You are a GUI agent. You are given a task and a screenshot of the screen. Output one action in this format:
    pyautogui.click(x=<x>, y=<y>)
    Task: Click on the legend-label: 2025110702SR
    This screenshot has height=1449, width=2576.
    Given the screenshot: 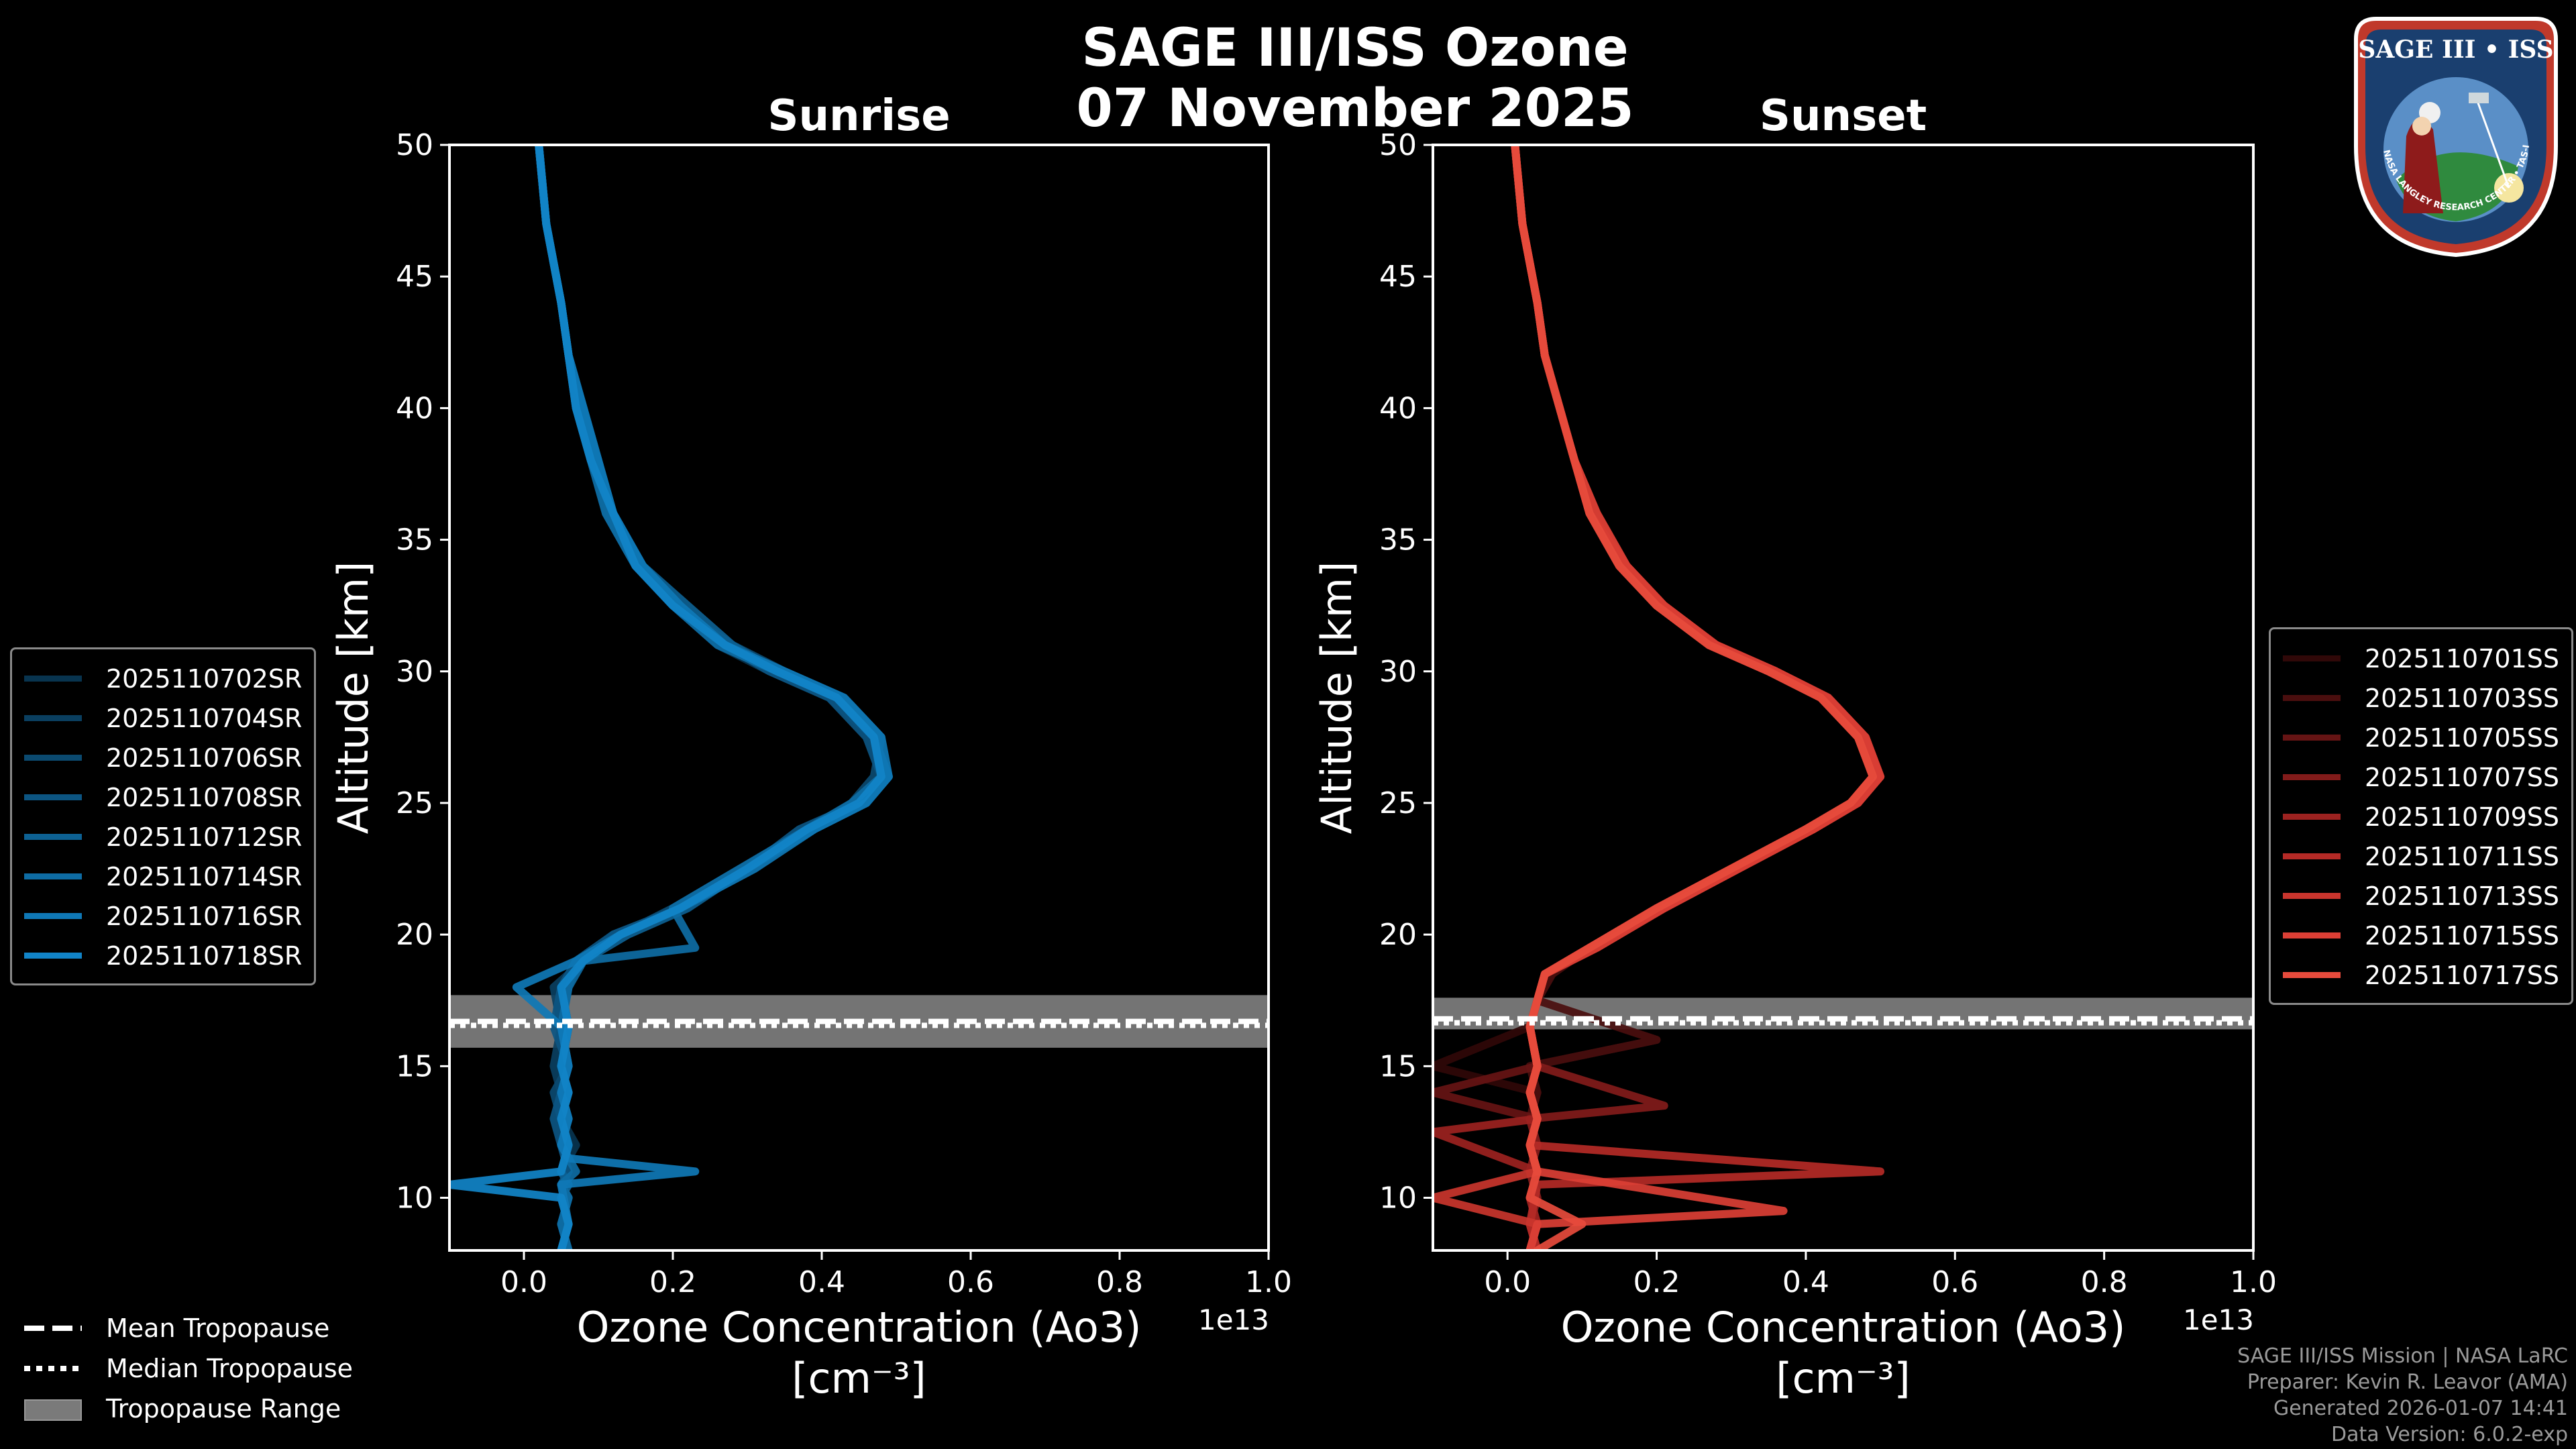 What is the action you would take?
    pyautogui.click(x=204, y=678)
    